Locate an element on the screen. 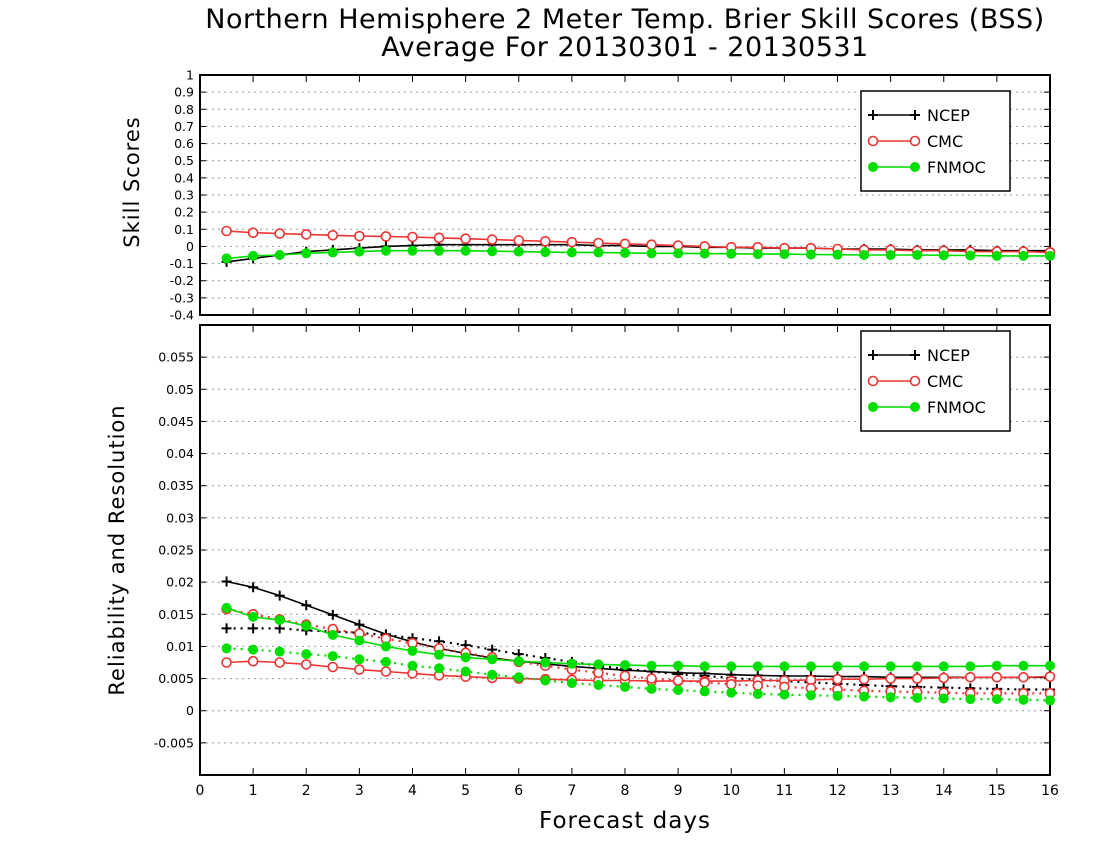 Image resolution: width=1100 pixels, height=850 pixels. x-tick-label: 12 is located at coordinates (838, 791).